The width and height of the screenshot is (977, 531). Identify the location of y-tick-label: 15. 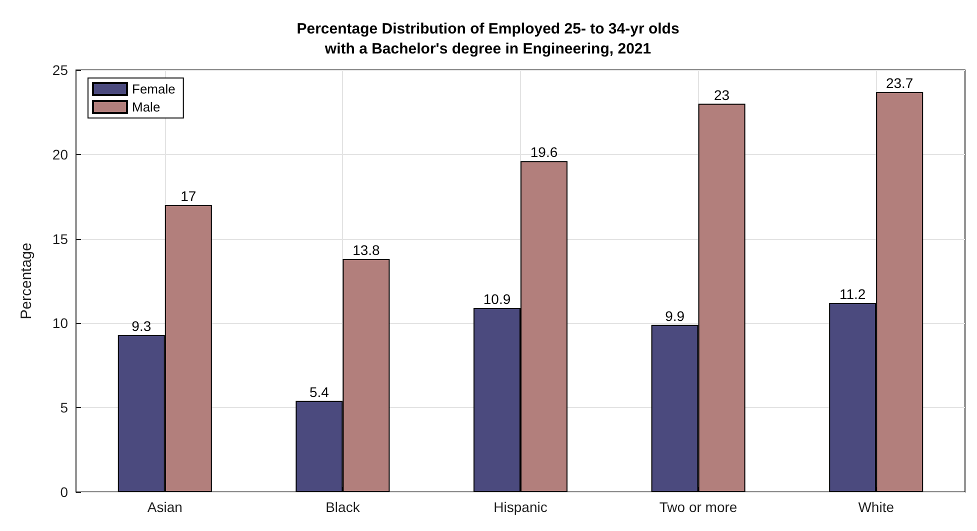
(60, 238).